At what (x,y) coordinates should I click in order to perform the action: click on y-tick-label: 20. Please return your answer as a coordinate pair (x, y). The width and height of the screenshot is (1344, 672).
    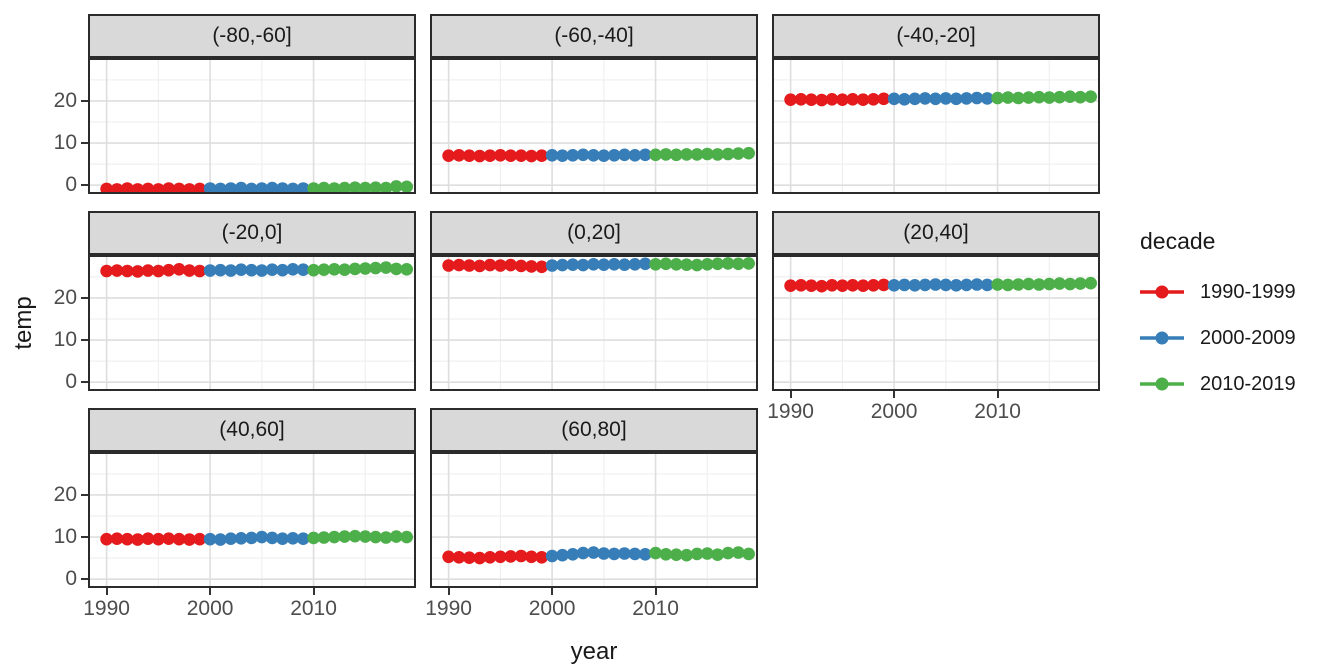
    Looking at the image, I should click on (65, 494).